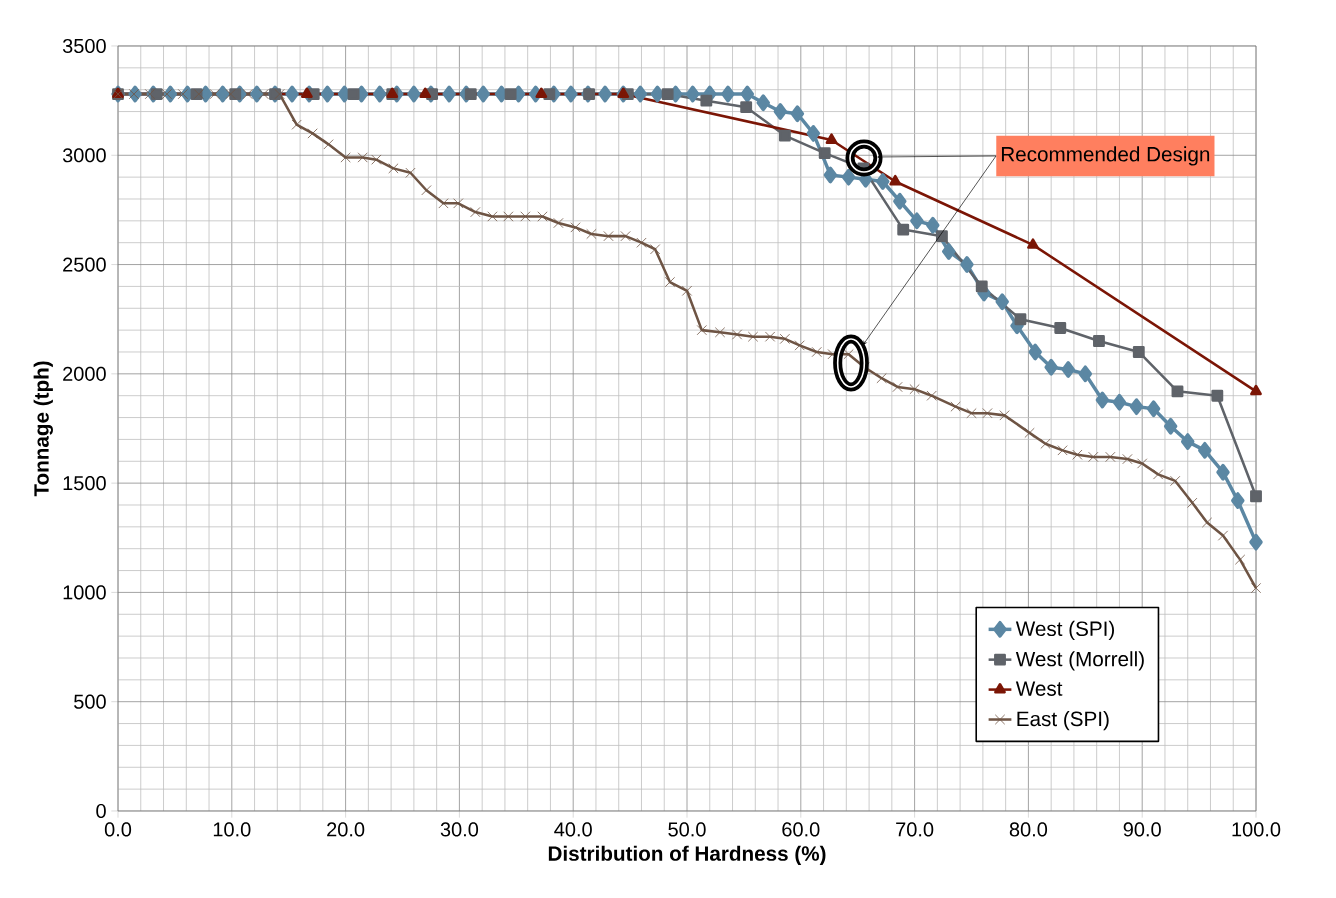  What do you see at coordinates (118, 829) in the screenshot?
I see `x-tick-label: 0.0` at bounding box center [118, 829].